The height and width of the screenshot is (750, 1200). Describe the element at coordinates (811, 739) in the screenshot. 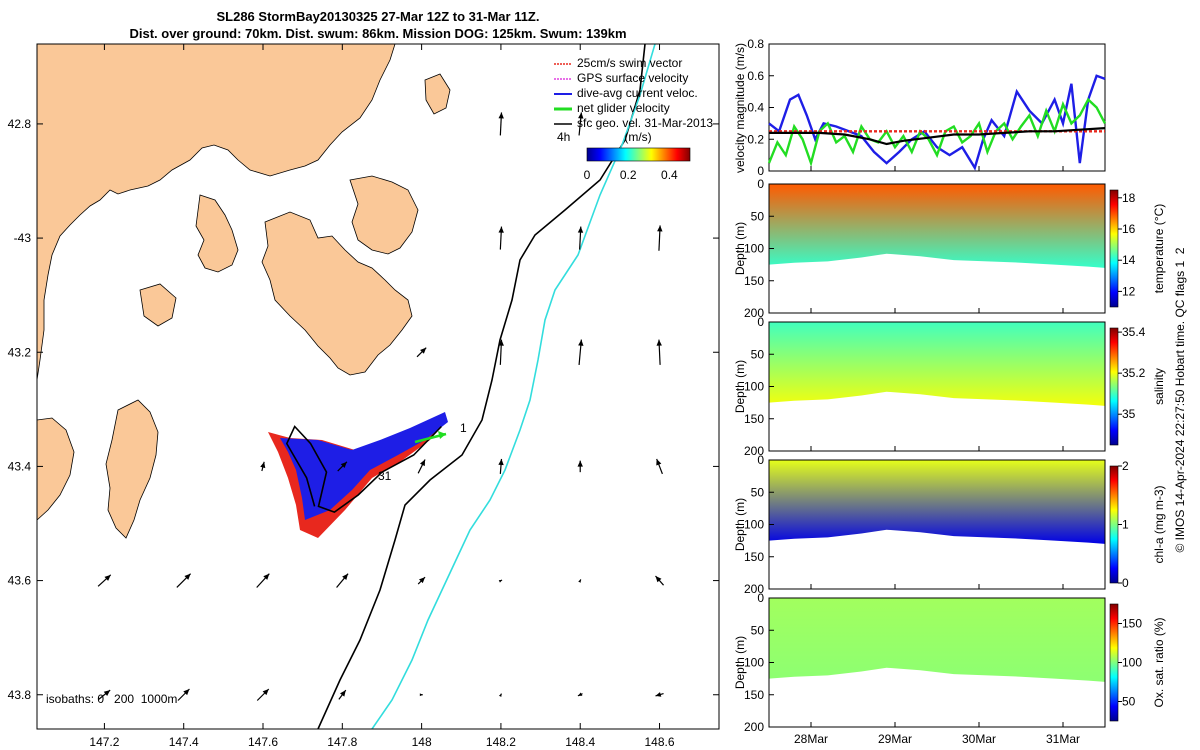

I see `time-tick-label: 28Mar` at that location.